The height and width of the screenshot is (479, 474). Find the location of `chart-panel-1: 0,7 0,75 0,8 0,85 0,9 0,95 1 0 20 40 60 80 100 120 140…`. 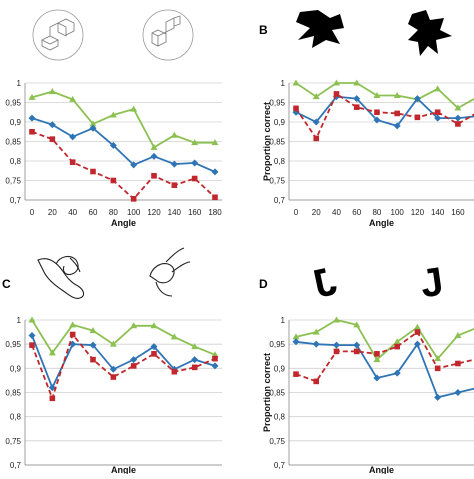

chart-panel-1: 0,7 0,75 0,8 0,85 0,9 0,95 1 0 20 40 60 80 100 120 140… is located at coordinates (113, 153).